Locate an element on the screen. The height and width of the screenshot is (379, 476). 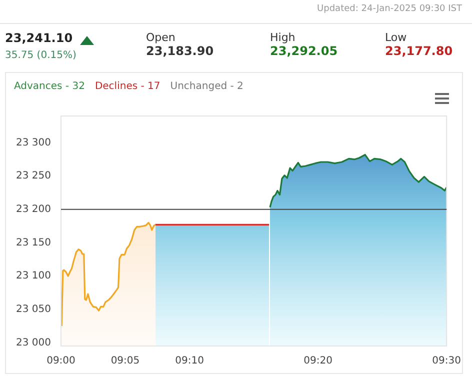
y-tick-label: 23 100 is located at coordinates (33, 276).